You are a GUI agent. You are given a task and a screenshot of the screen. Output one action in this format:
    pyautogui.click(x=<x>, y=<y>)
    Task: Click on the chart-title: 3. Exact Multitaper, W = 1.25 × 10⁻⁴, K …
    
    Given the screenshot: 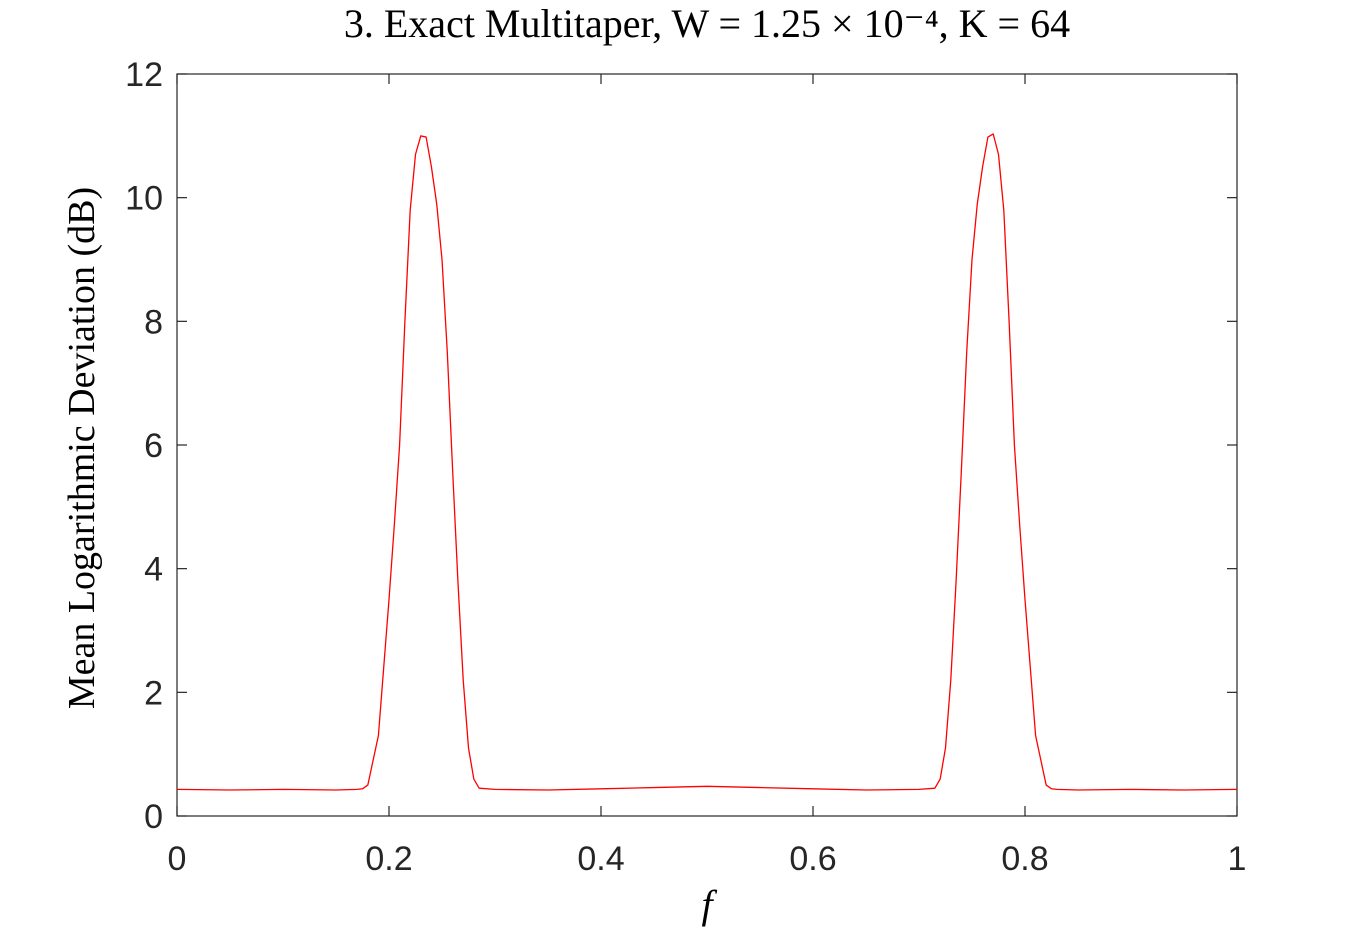 What is the action you would take?
    pyautogui.click(x=707, y=23)
    